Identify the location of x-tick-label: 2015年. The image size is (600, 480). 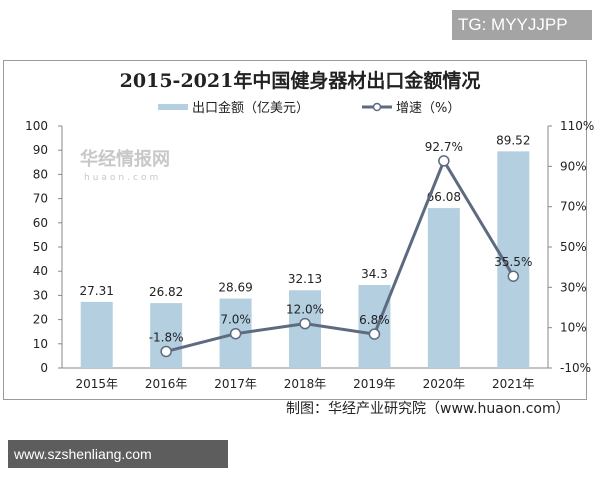
(96, 384).